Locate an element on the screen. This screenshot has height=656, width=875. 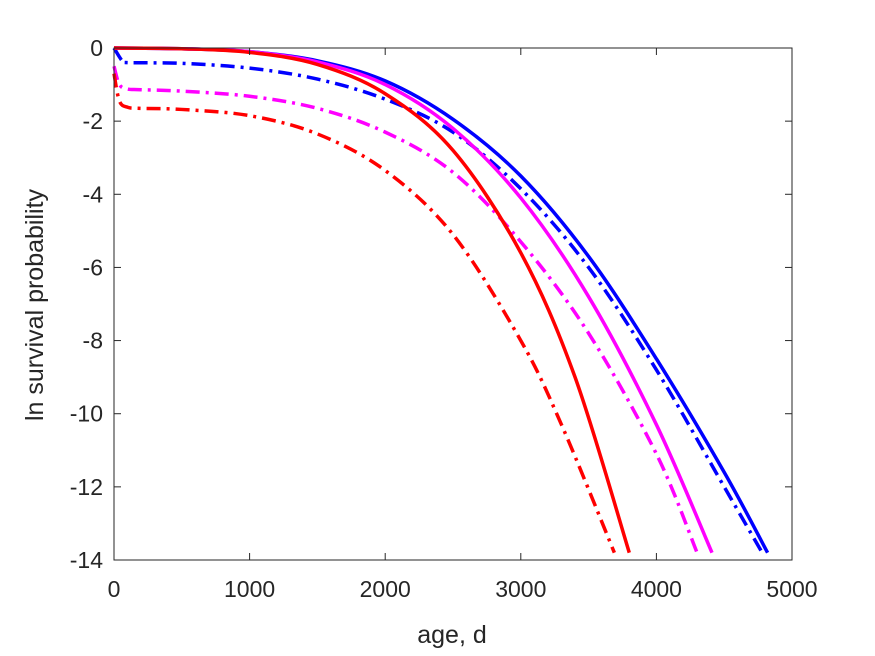
x-tick-label: 5000 is located at coordinates (791, 589).